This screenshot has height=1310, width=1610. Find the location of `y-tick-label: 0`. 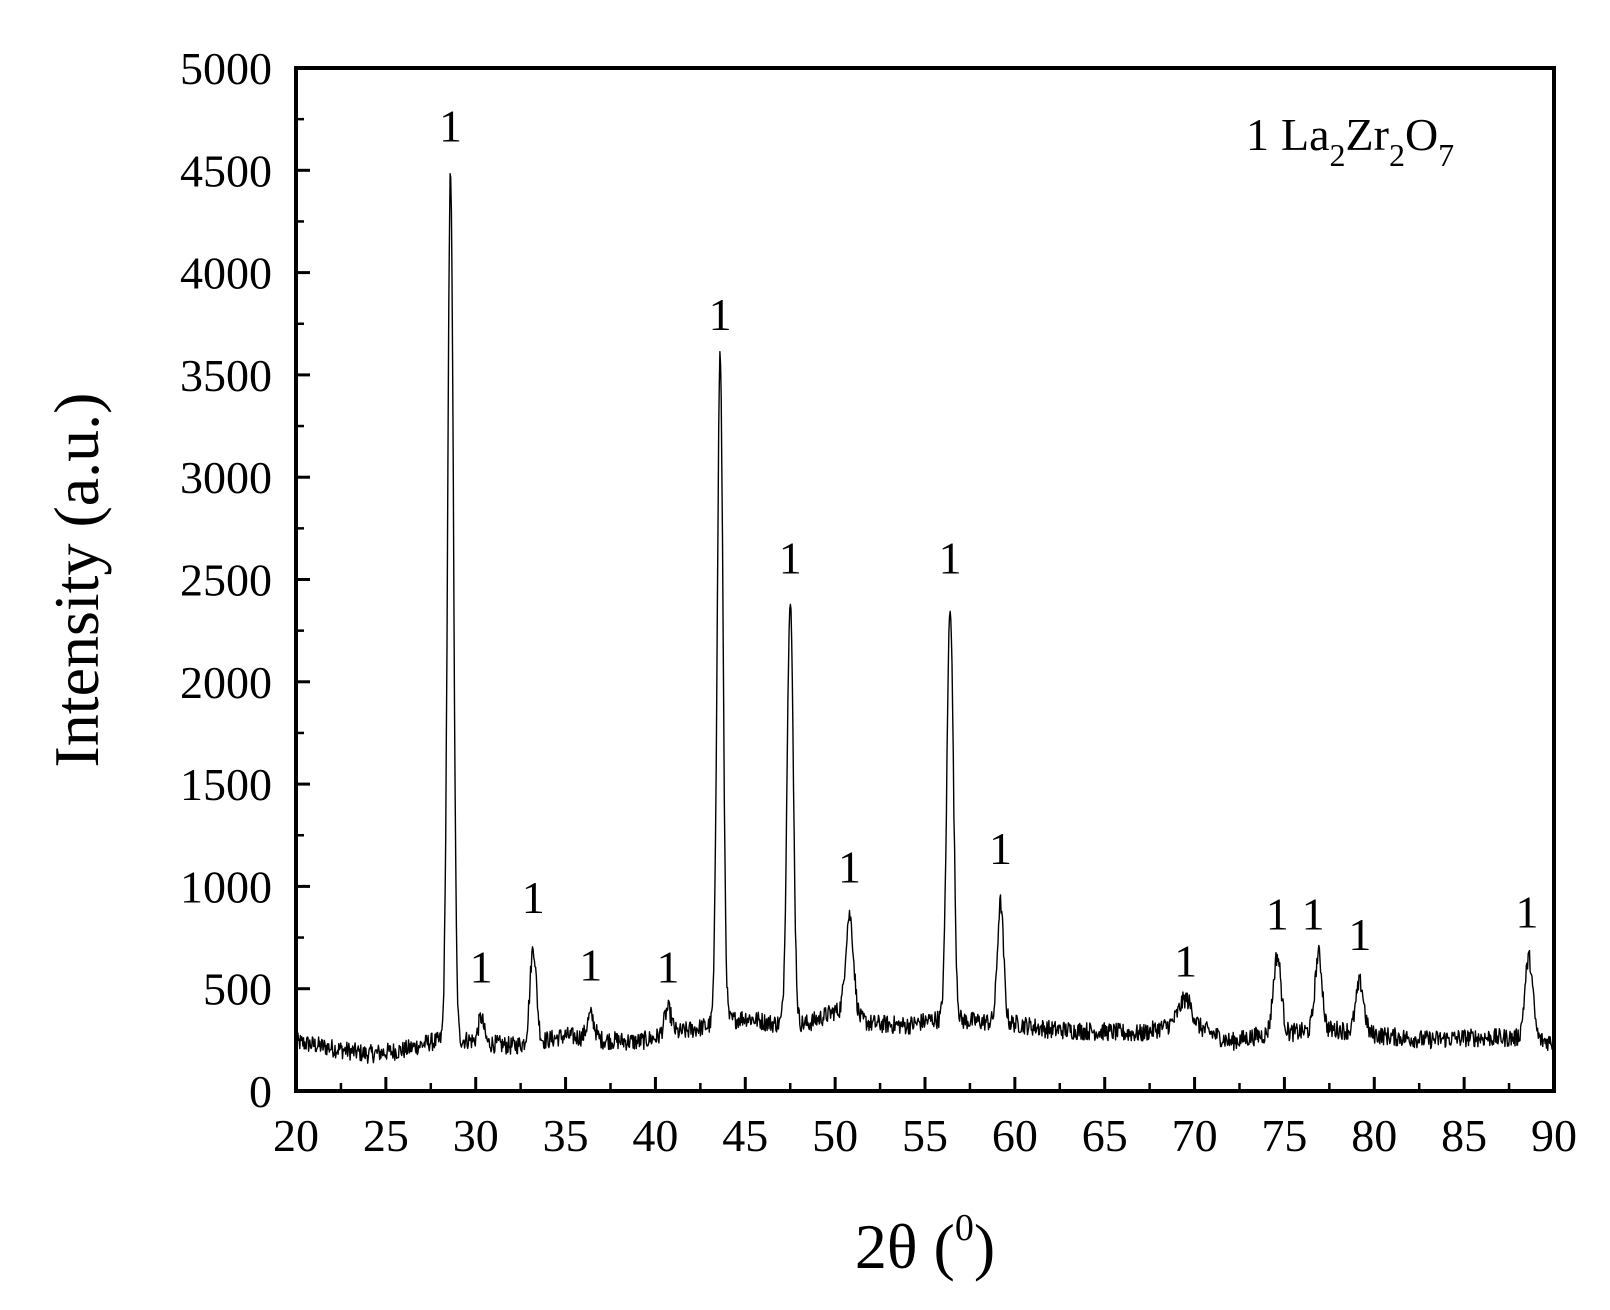

y-tick-label: 0 is located at coordinates (260, 1091).